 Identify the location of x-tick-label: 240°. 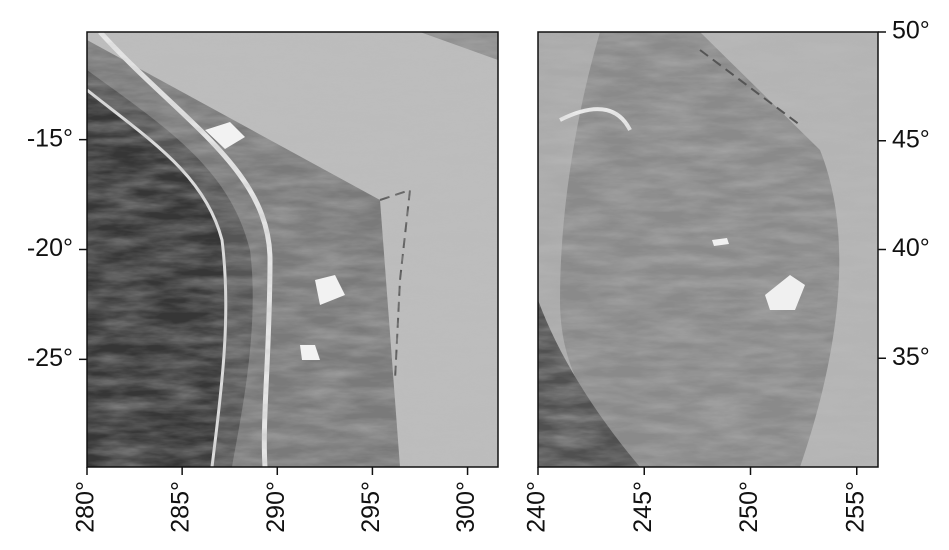
(537, 507).